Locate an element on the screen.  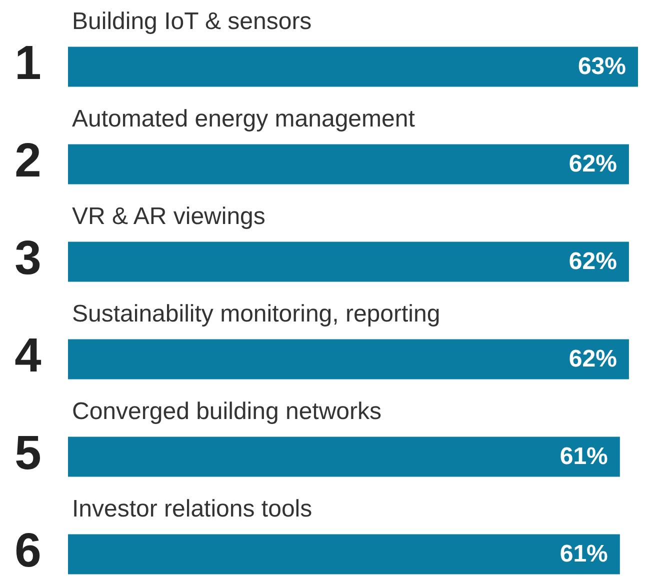
y-tick-label: VR & AR viewings is located at coordinates (169, 216).